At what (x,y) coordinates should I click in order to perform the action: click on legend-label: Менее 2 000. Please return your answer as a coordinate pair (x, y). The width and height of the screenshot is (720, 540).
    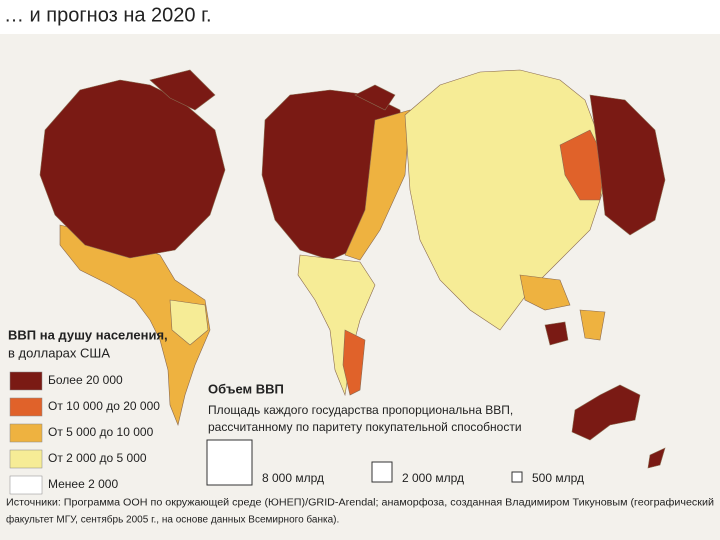
    Looking at the image, I should click on (83, 484).